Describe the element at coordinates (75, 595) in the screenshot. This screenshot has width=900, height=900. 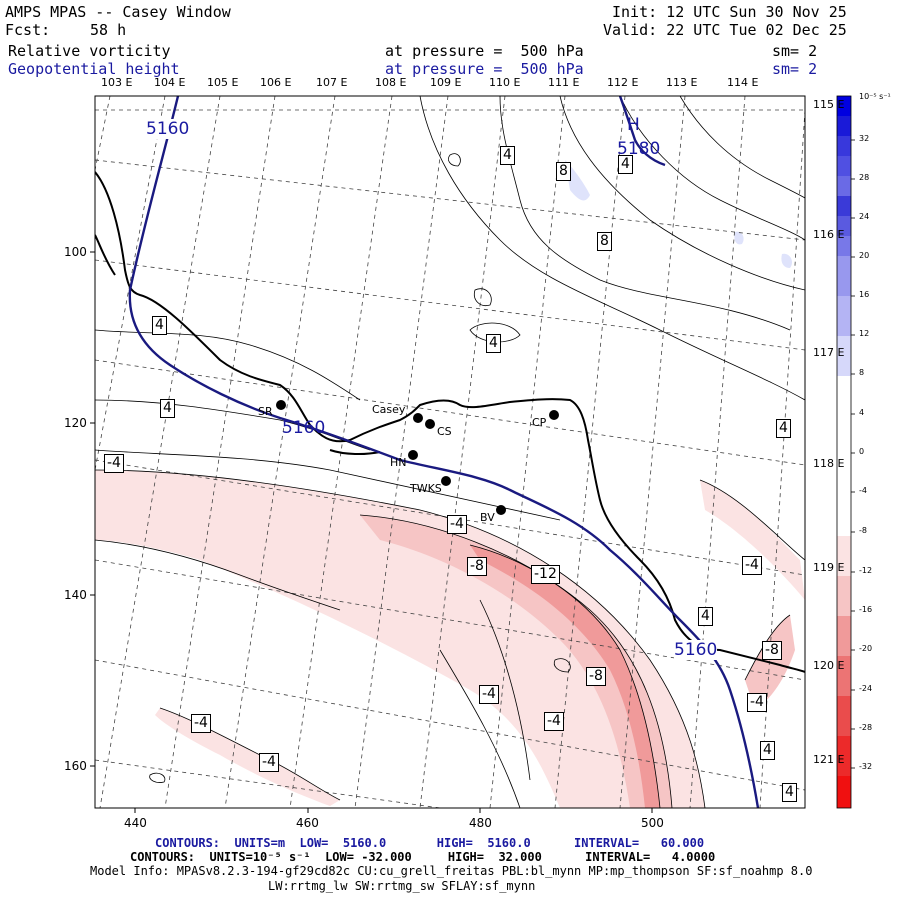
I see `y-tick-label: 140` at that location.